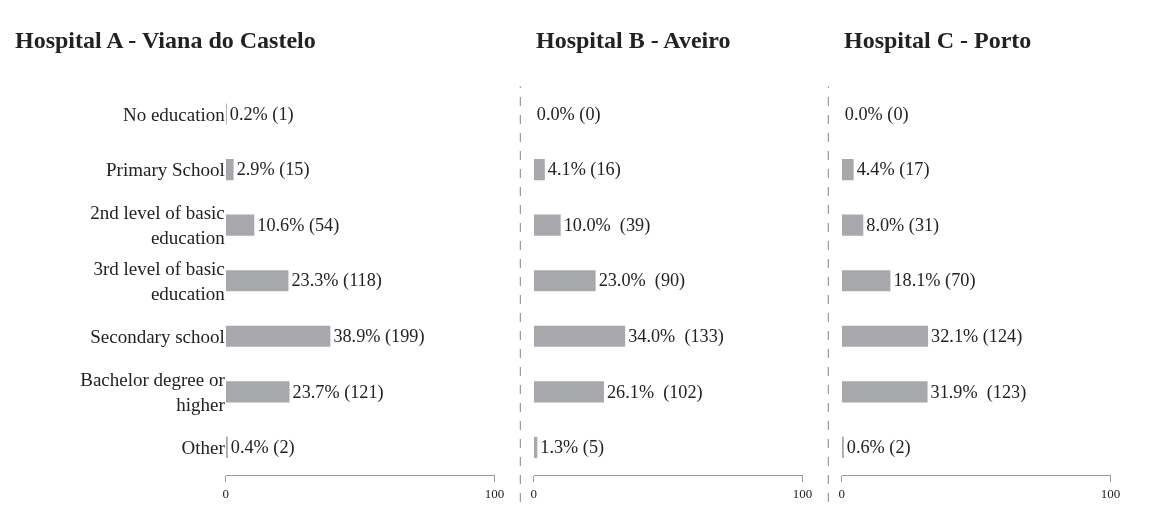  Describe the element at coordinates (262, 448) in the screenshot. I see `data-label: 0.4% (2)` at that location.